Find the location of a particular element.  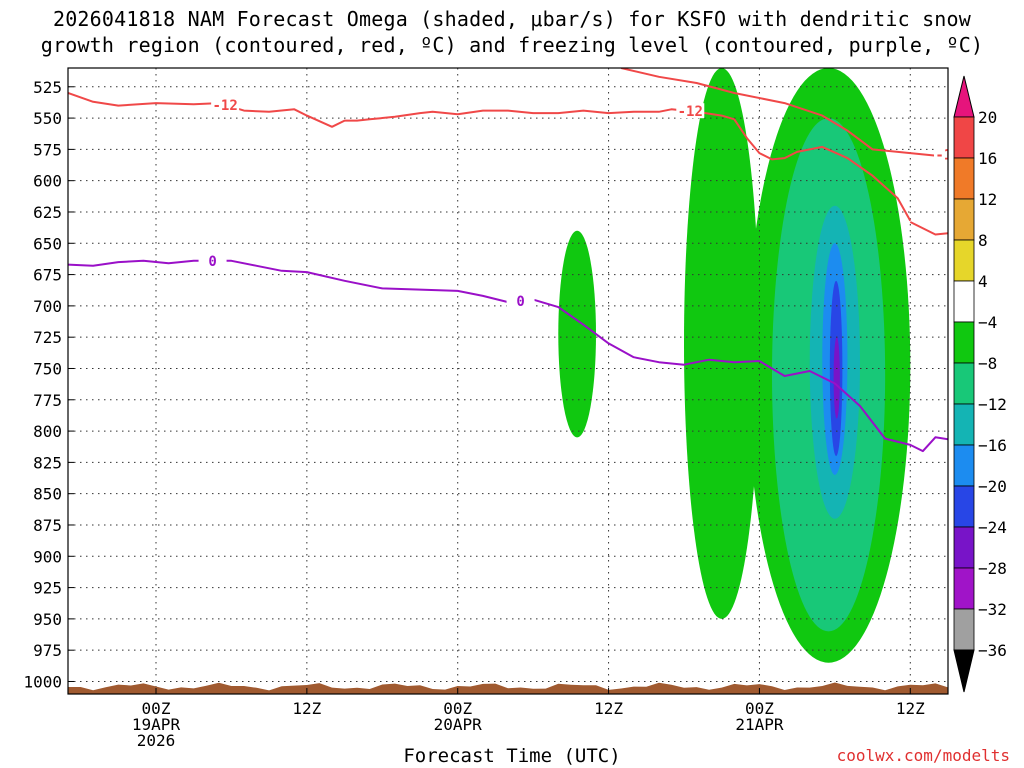

y-tick-label: 750 is located at coordinates (47, 368).